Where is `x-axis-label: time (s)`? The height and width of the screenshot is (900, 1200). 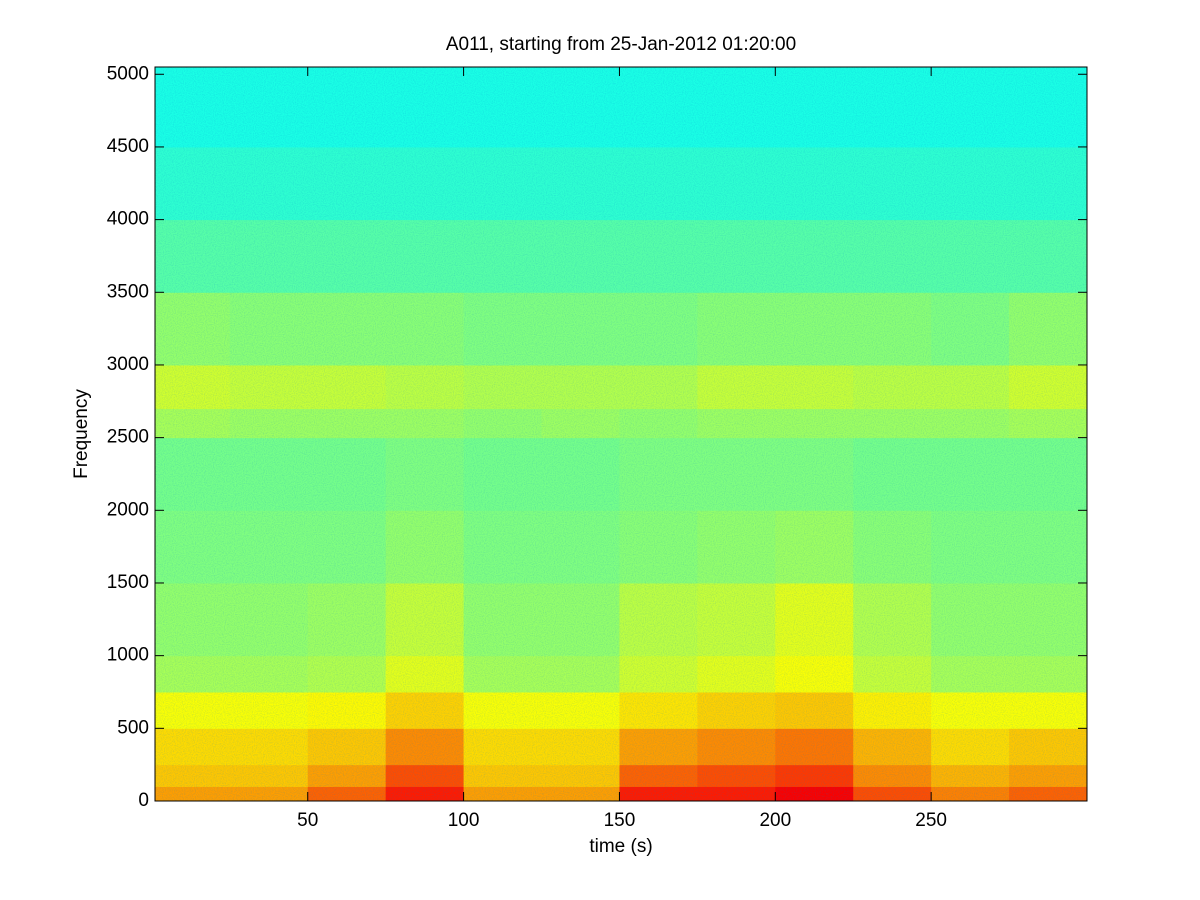 x-axis-label: time (s) is located at coordinates (620, 846).